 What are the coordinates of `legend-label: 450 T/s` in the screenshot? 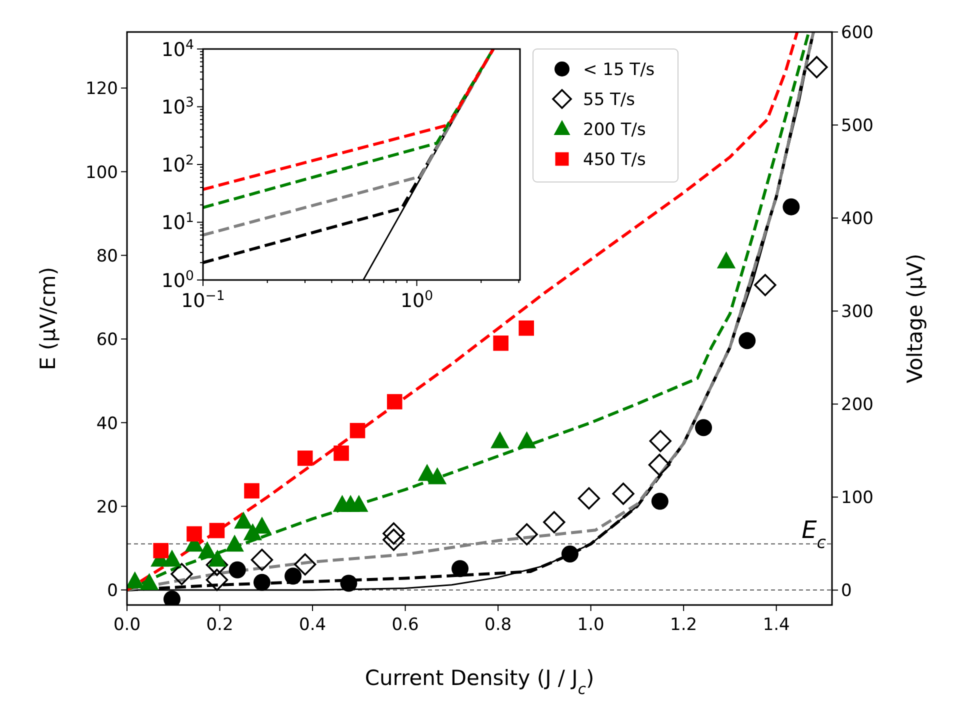 It's located at (614, 160).